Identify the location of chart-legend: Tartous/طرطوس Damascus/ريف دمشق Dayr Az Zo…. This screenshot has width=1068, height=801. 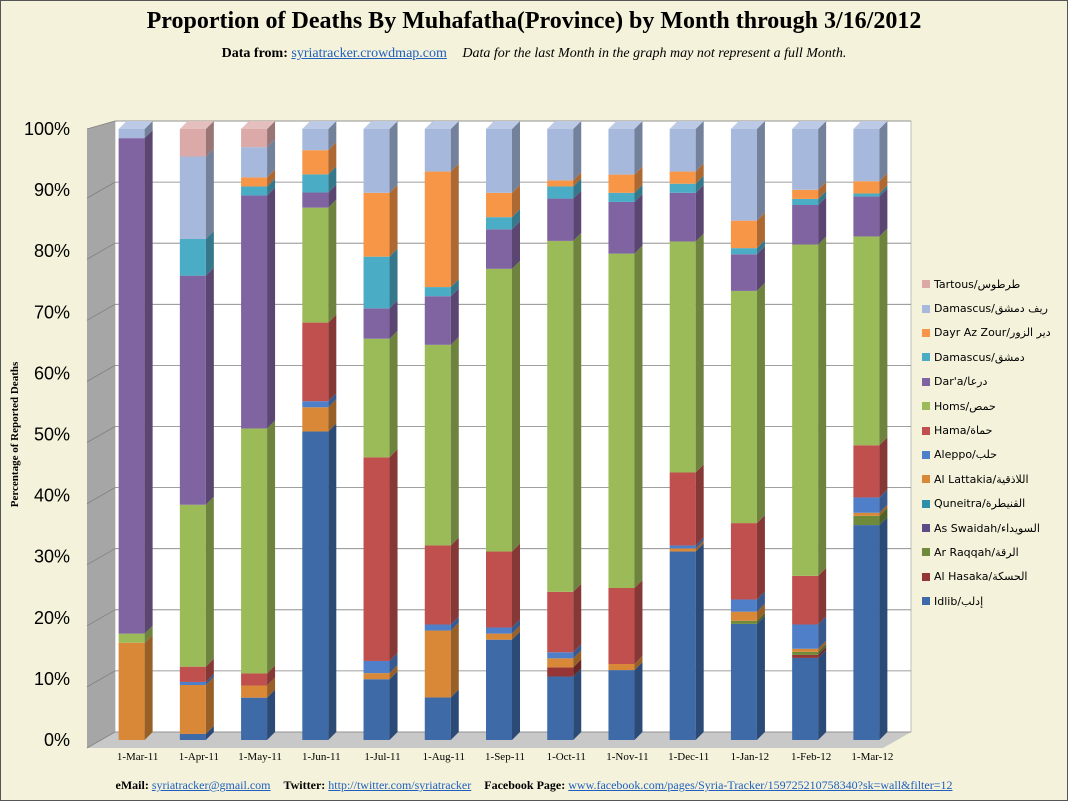
(992, 442).